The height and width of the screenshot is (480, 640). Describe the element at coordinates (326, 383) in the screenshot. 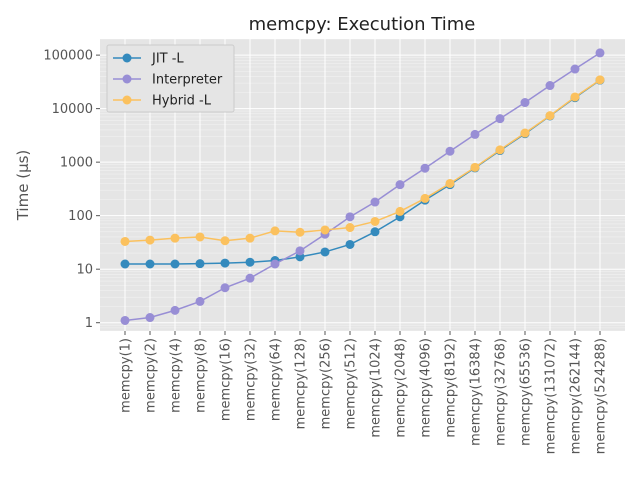

I see `x-tick-label: memcpy(256)` at that location.